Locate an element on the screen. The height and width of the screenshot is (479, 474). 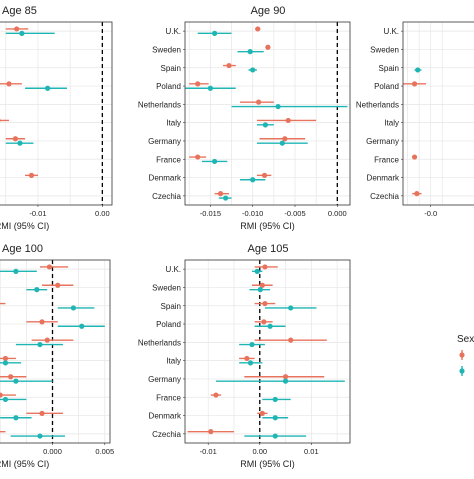
legend: Sex is located at coordinates (465, 355).